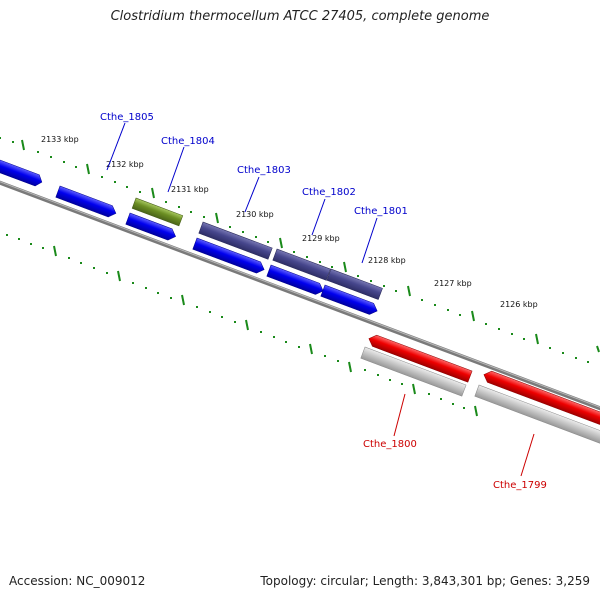 Image resolution: width=600 pixels, height=600 pixels. Describe the element at coordinates (60, 139) in the screenshot. I see `scale-label-2133: 2133 kbp` at that location.